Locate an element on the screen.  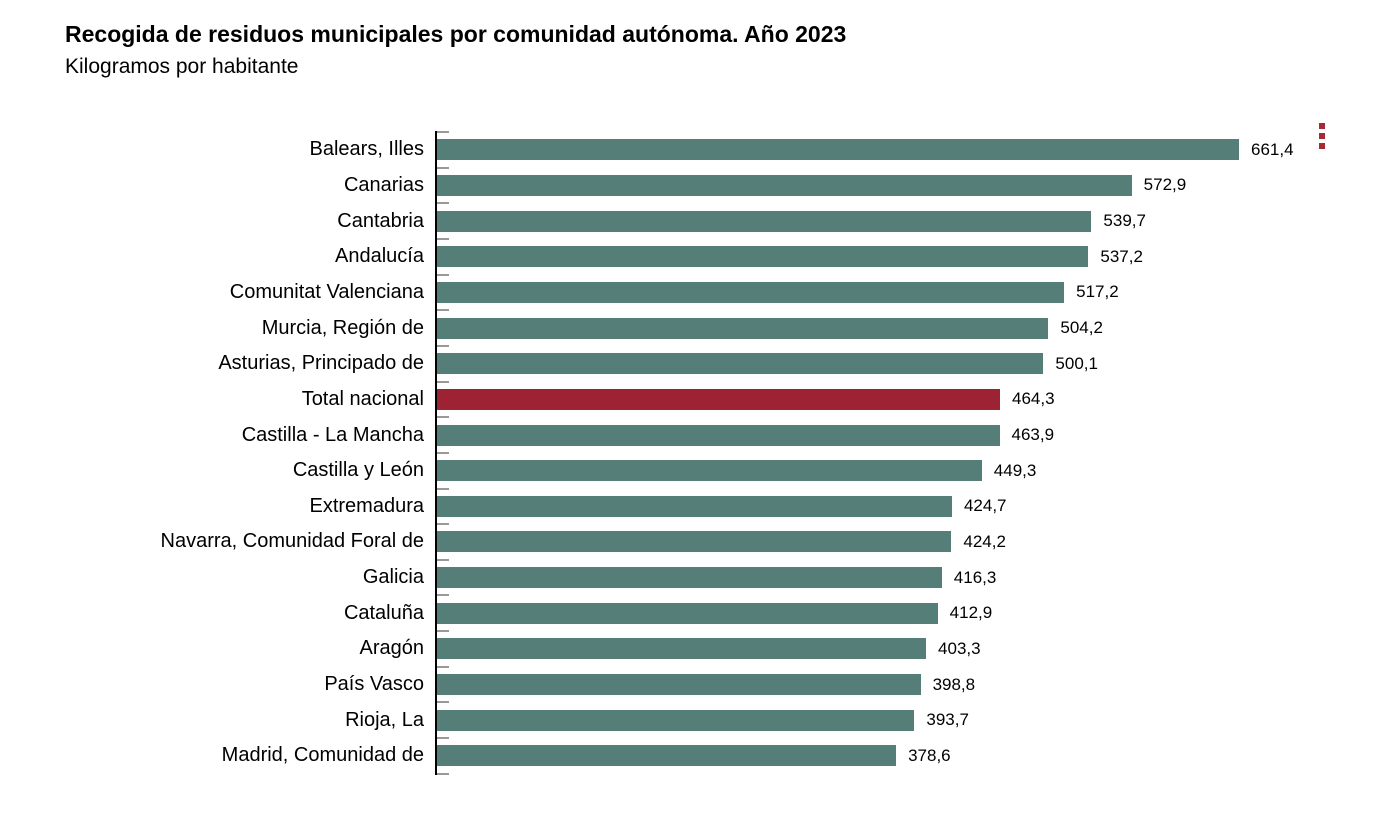
category-label: Galicia is located at coordinates (393, 577).